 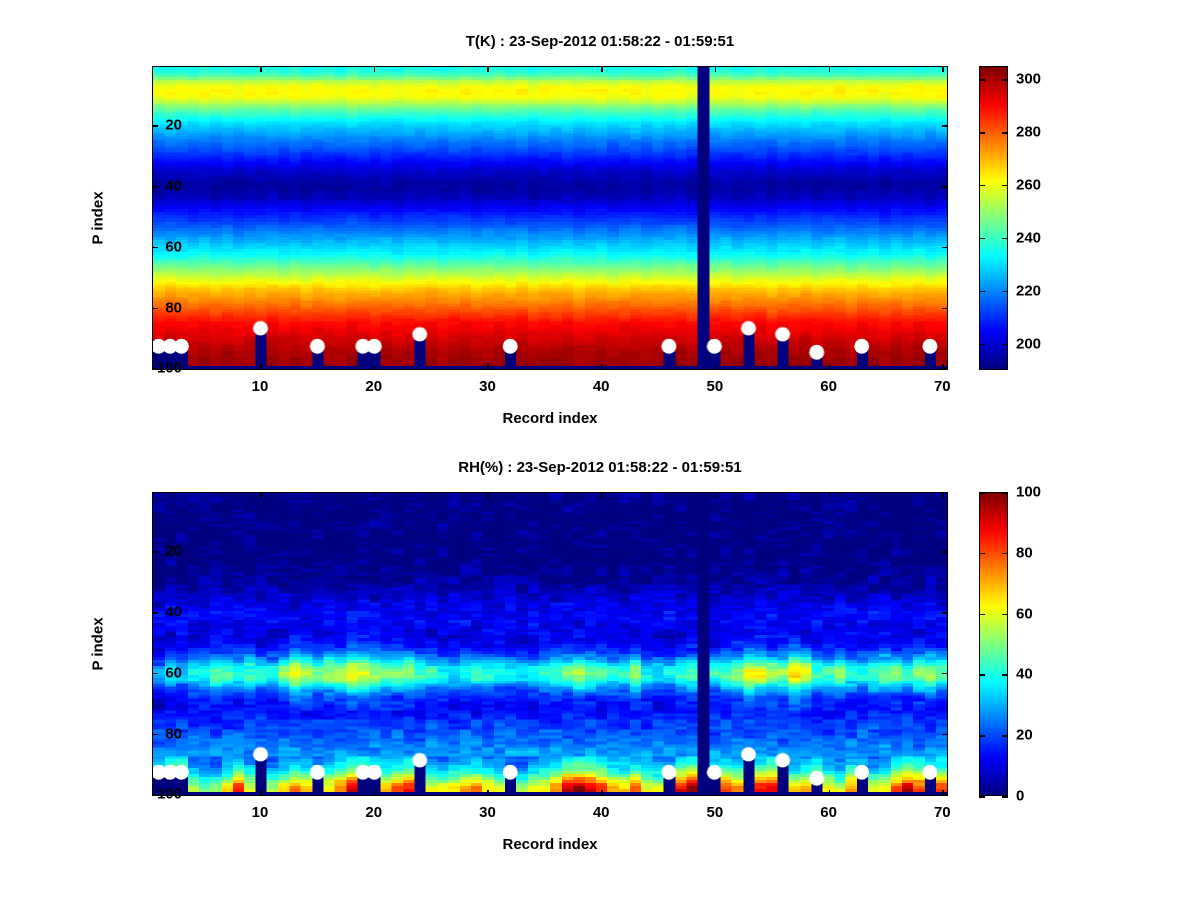 I want to click on xticklabel-60: 60, so click(x=828, y=812).